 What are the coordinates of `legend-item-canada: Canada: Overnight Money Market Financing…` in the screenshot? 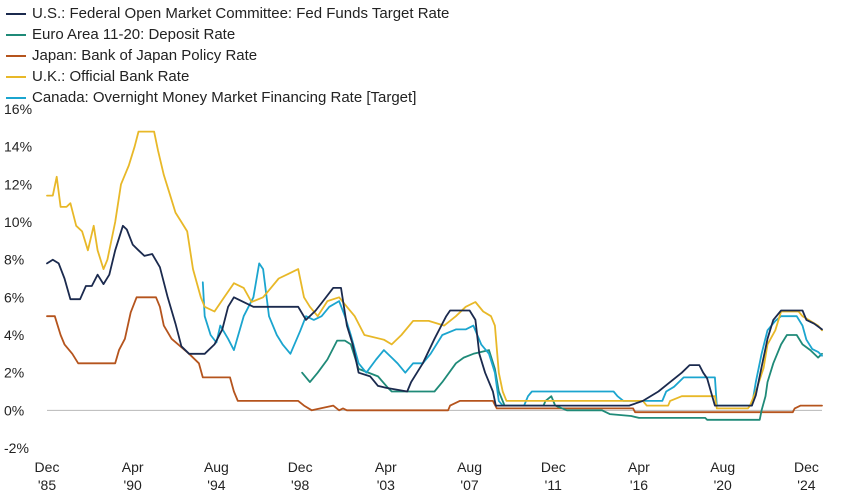 It's located at (227, 97).